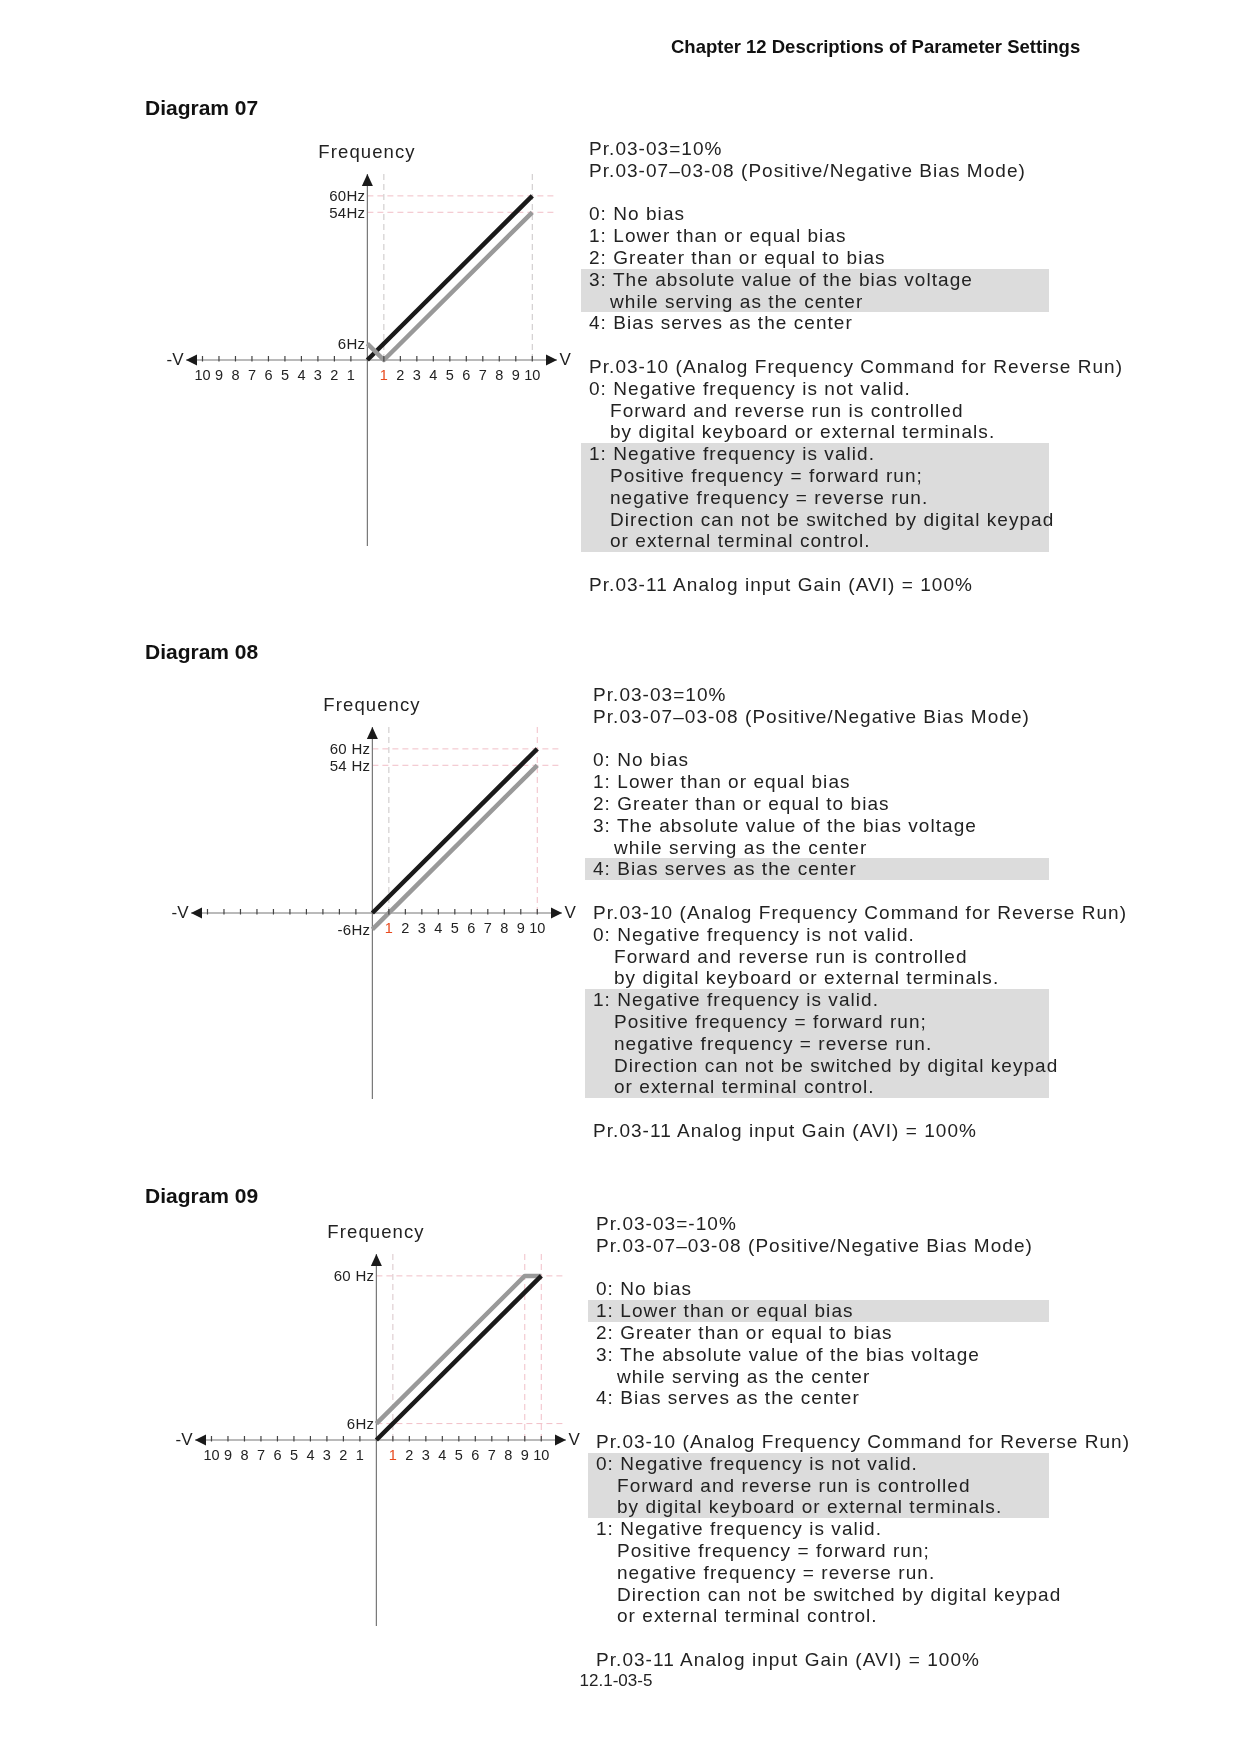 The width and height of the screenshot is (1241, 1755). I want to click on y-tick-label: 60Hz, so click(346, 196).